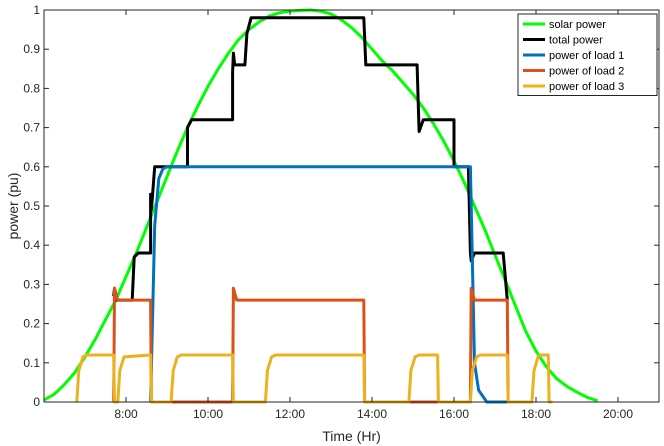 Image resolution: width=664 pixels, height=446 pixels. What do you see at coordinates (454, 414) in the screenshot?
I see `x-tick-label: 16:00` at bounding box center [454, 414].